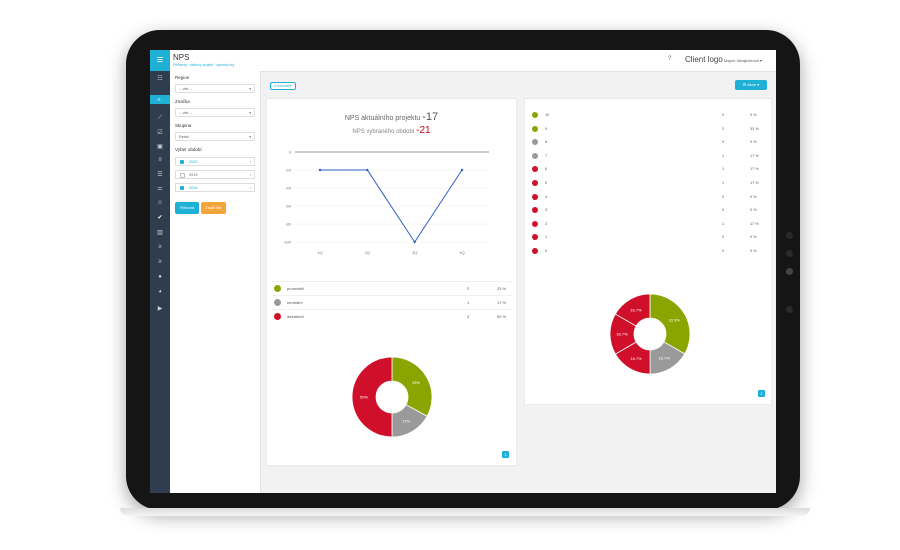 The image size is (900, 550). Describe the element at coordinates (193, 188) in the screenshot. I see `year-label: 2018` at that location.